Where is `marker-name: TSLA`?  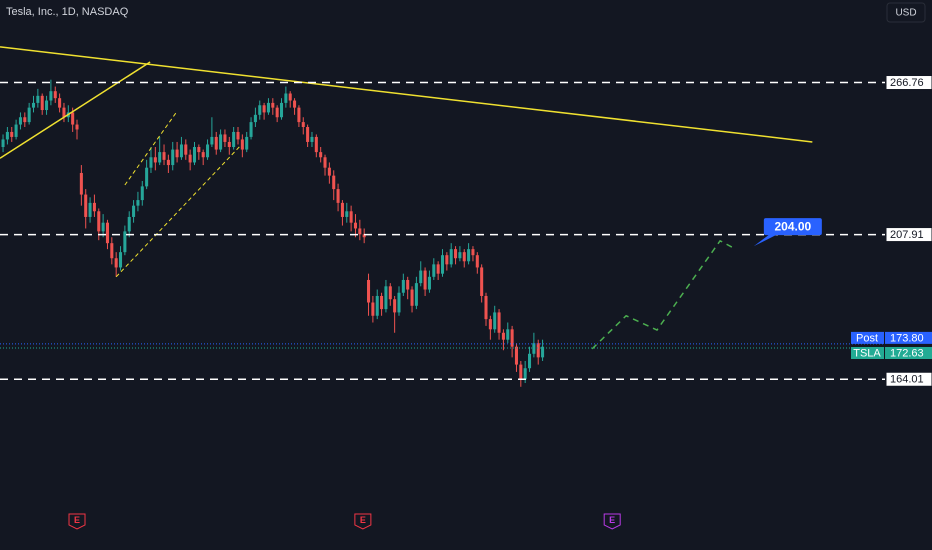 marker-name: TSLA is located at coordinates (867, 353).